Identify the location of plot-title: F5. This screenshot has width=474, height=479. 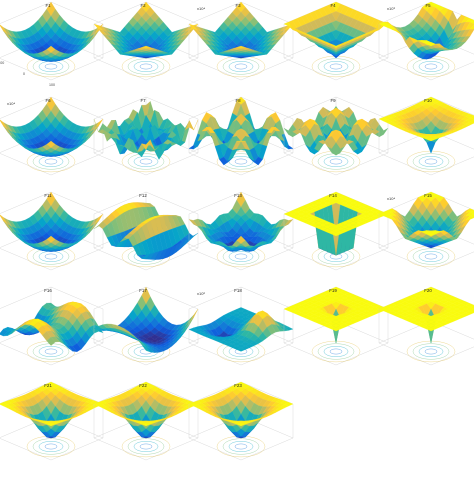
(428, 5).